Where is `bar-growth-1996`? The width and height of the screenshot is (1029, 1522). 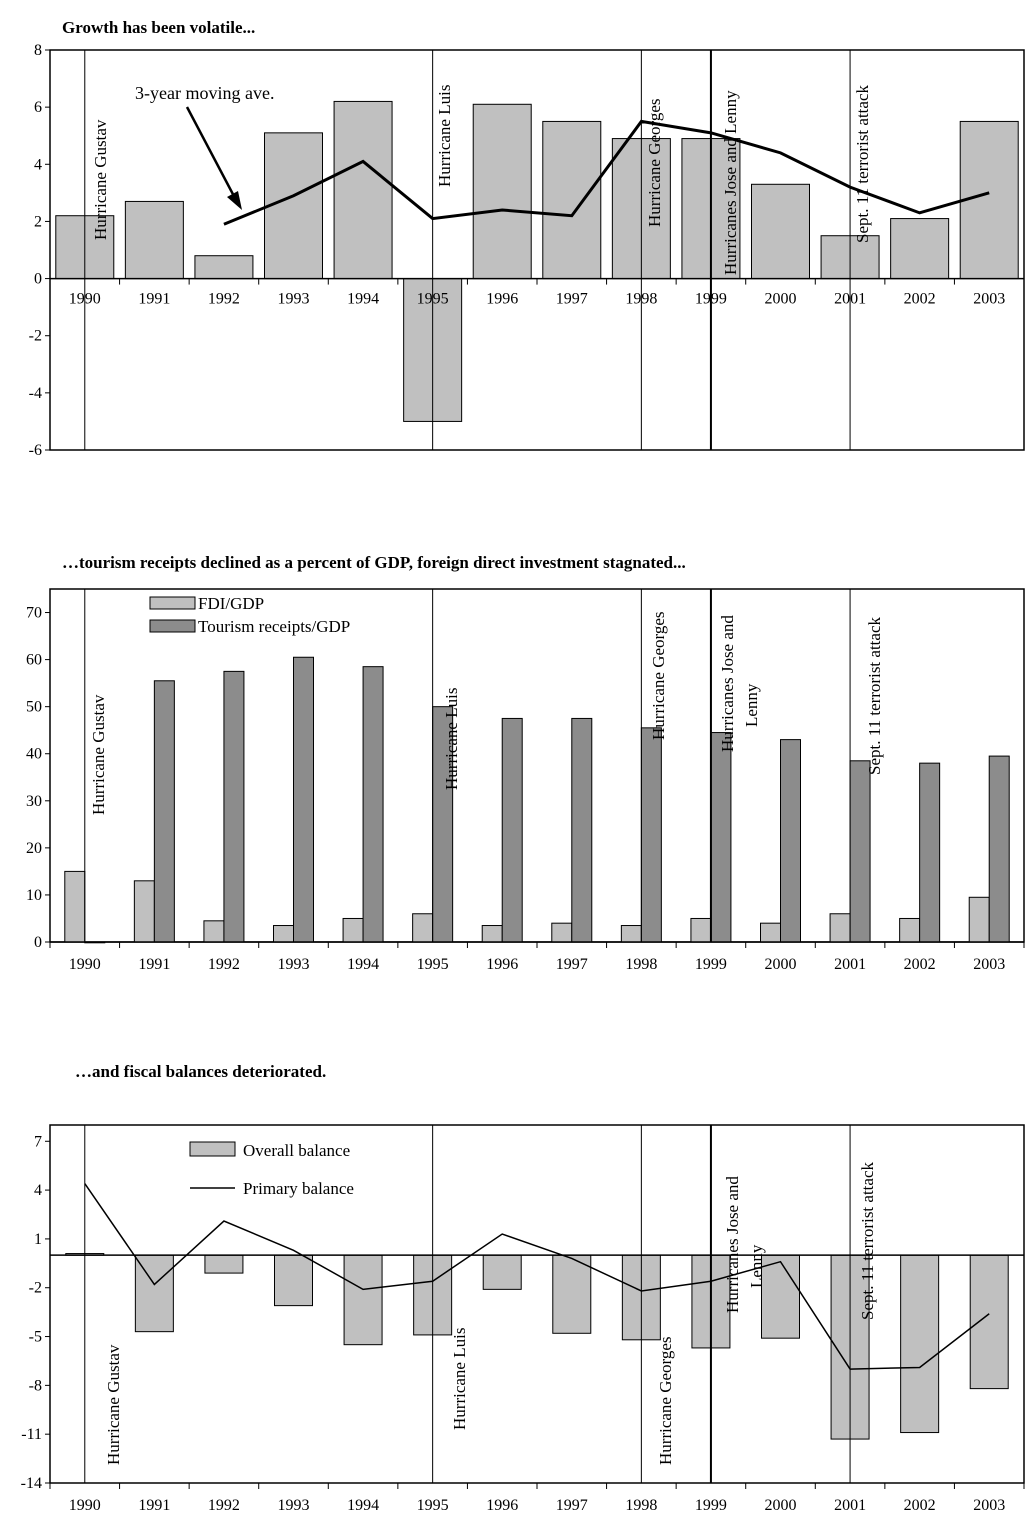 bar-growth-1996 is located at coordinates (502, 191).